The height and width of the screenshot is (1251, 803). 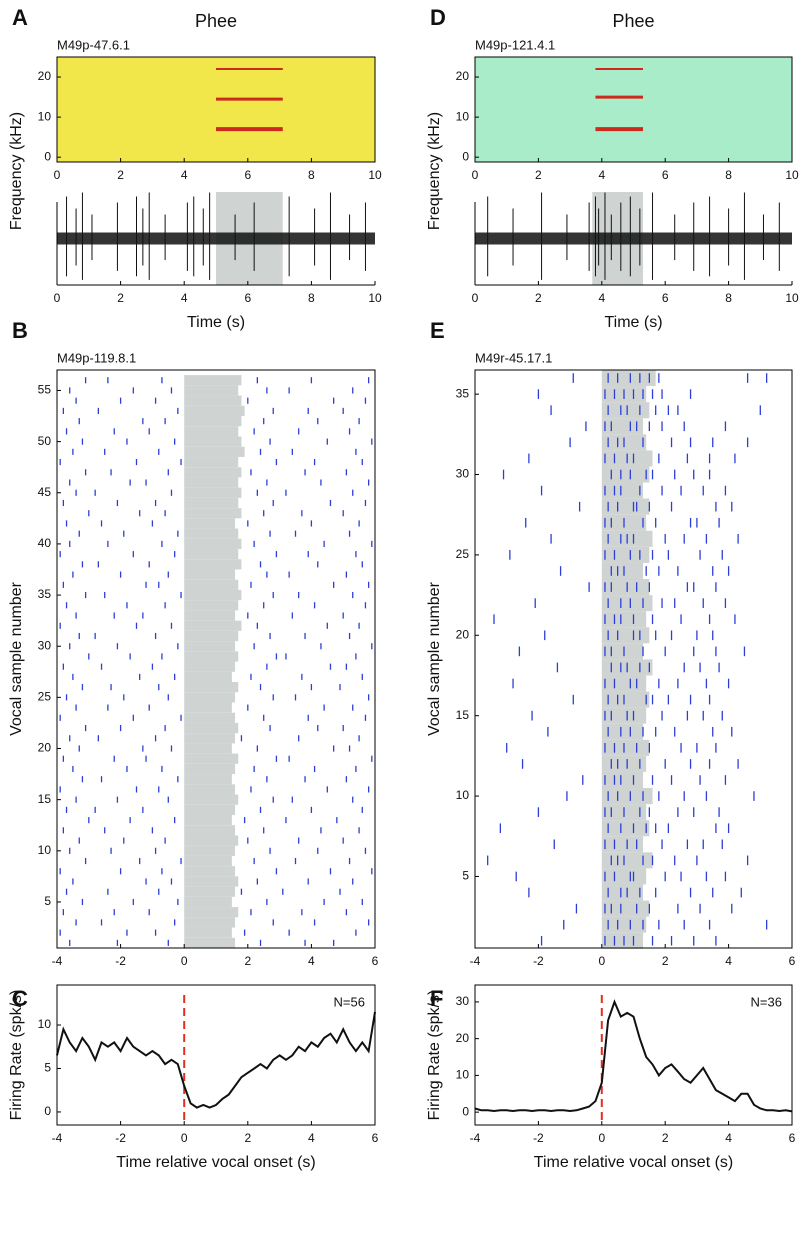 I want to click on chart-subtitle: M49p-119.8.1, so click(x=96, y=357).